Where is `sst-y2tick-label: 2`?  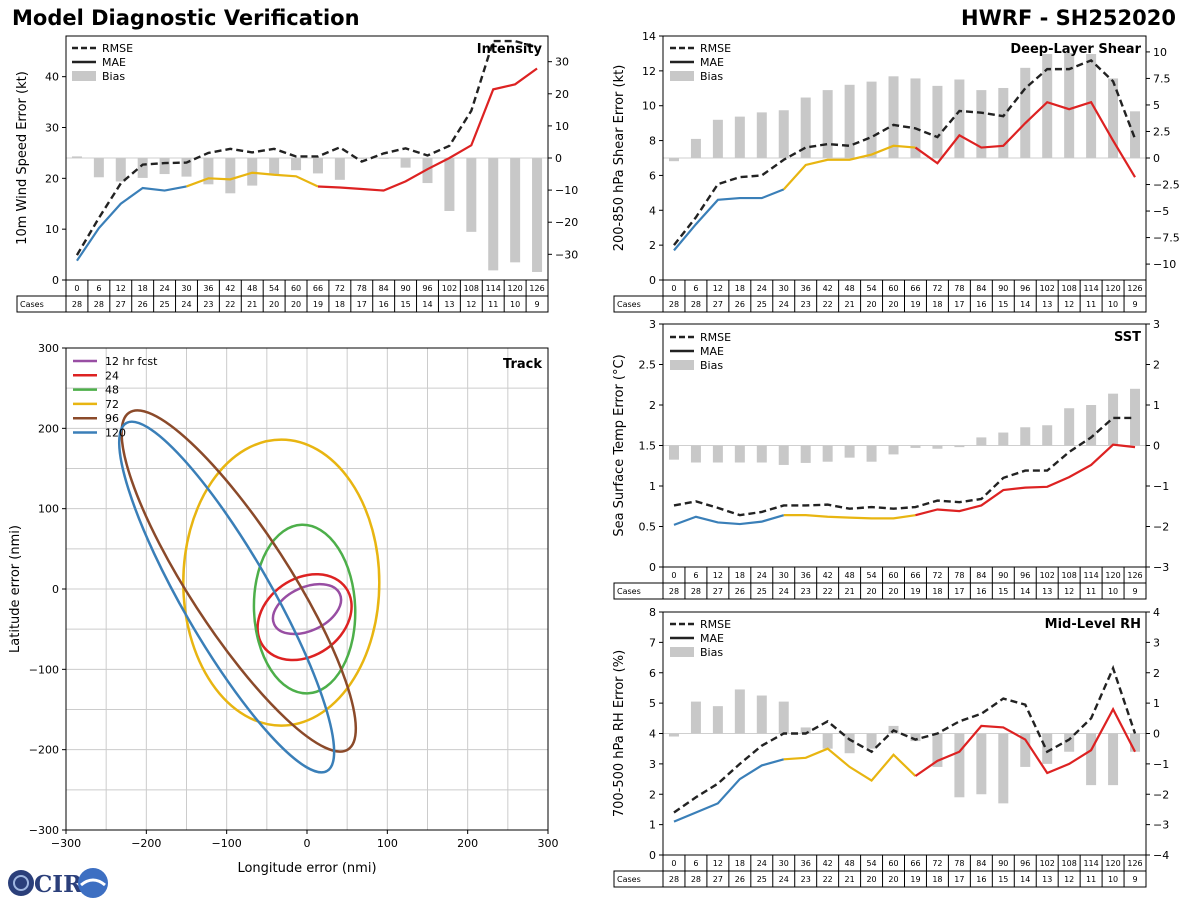 sst-y2tick-label: 2 is located at coordinates (1156, 365).